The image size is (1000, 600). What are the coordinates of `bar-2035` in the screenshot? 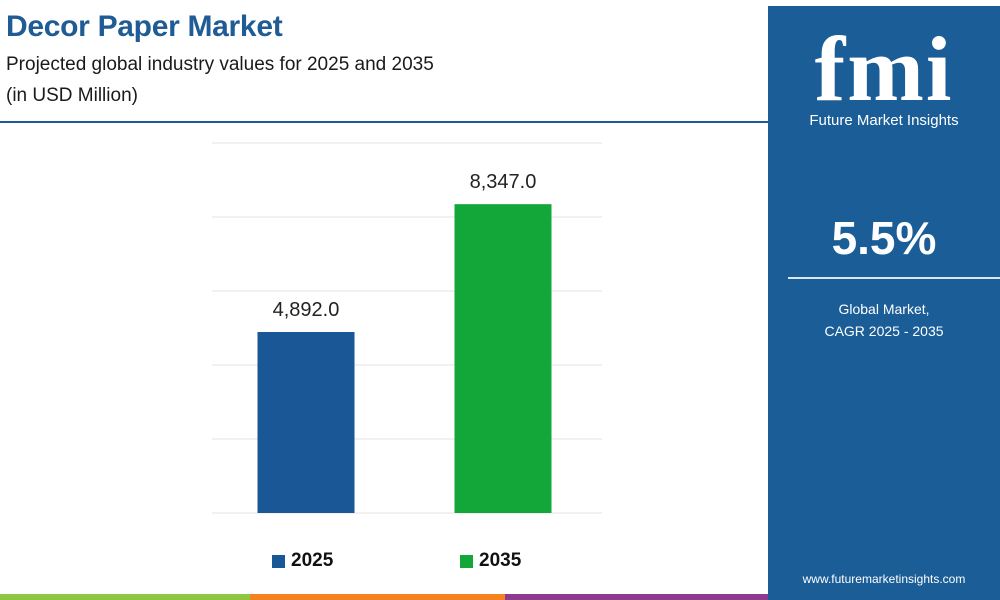 It's located at (503, 358).